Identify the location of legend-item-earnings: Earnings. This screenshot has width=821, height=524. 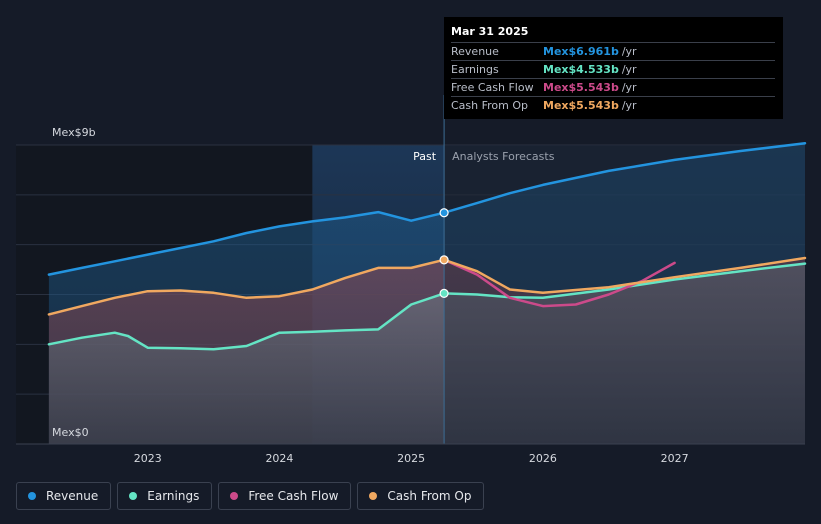
(165, 496).